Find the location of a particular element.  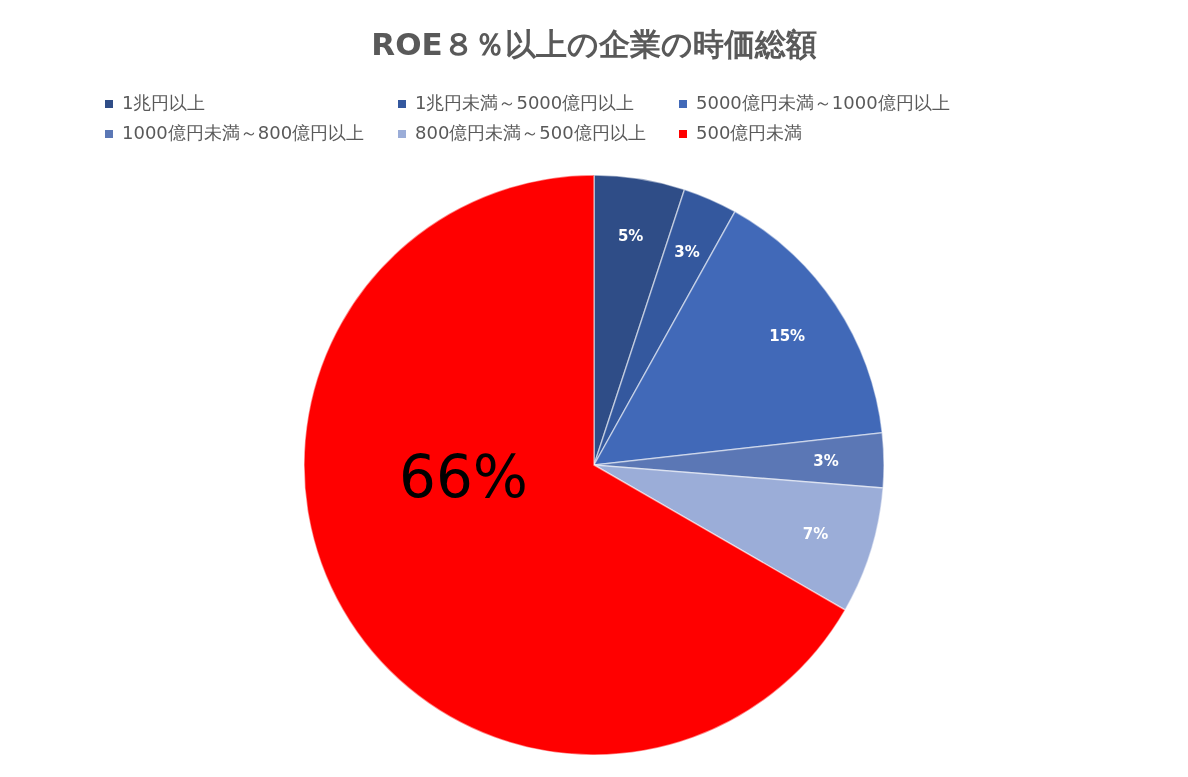

legend-label: 1兆円未満～5000億円以上 is located at coordinates (525, 102).